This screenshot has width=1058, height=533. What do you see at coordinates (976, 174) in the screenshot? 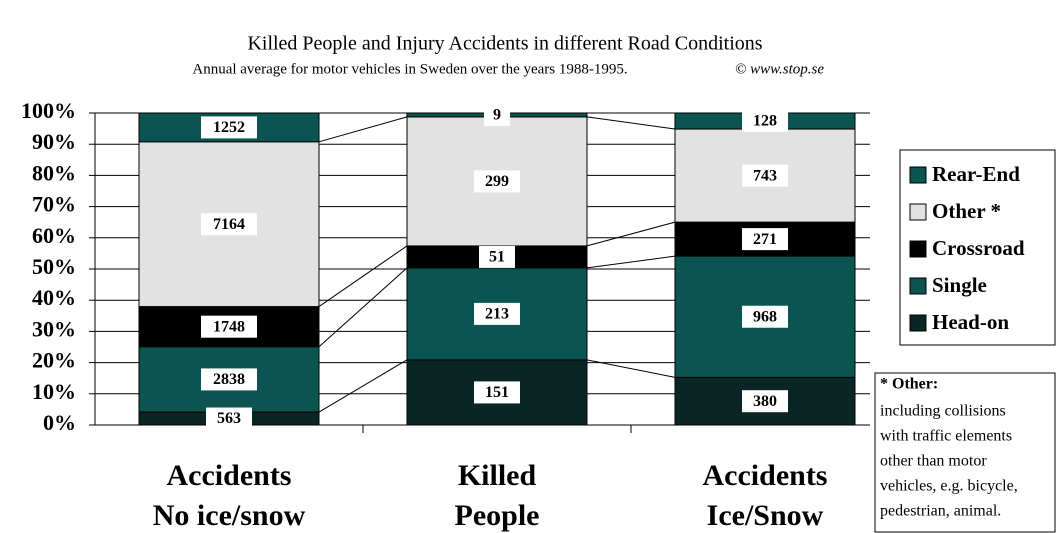
I see `legend-label: Rear-End` at bounding box center [976, 174].